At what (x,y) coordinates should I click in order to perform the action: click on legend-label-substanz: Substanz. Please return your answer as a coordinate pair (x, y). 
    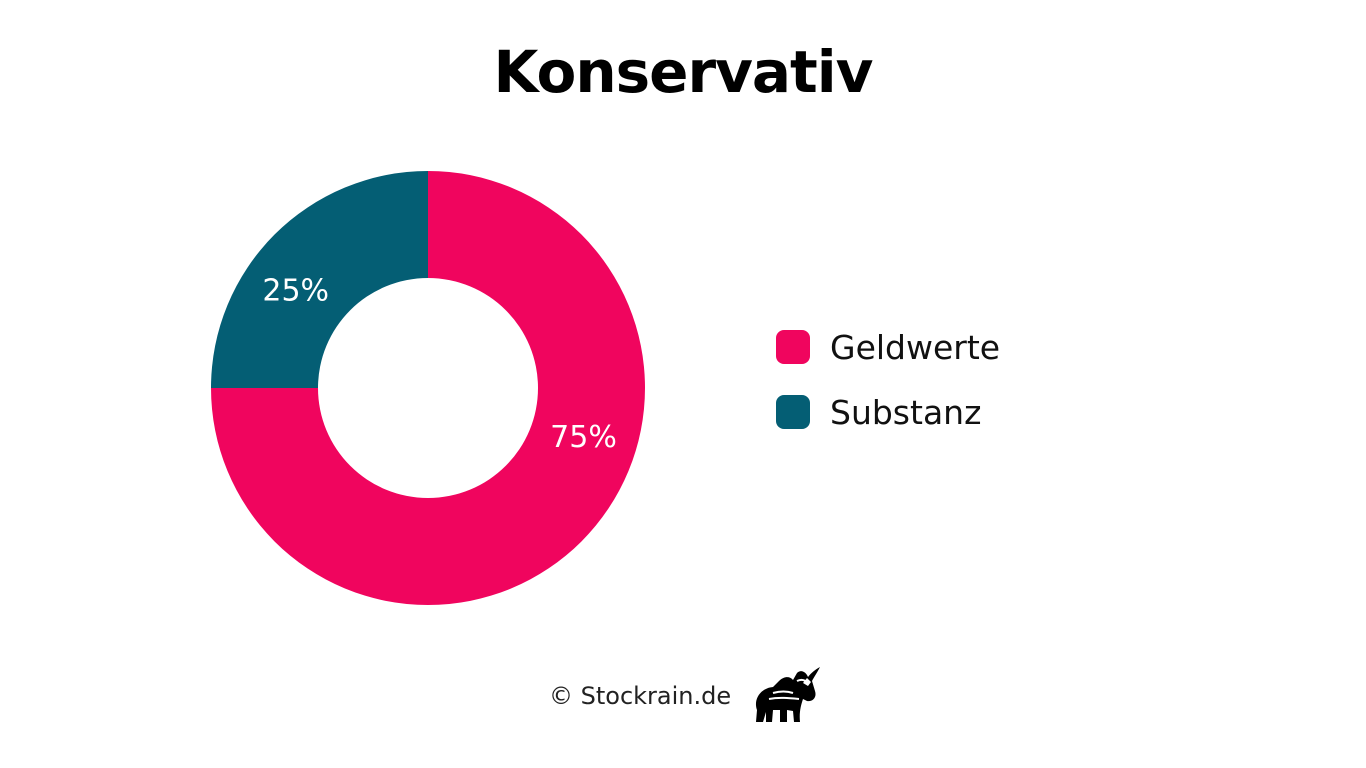
    Looking at the image, I should click on (906, 412).